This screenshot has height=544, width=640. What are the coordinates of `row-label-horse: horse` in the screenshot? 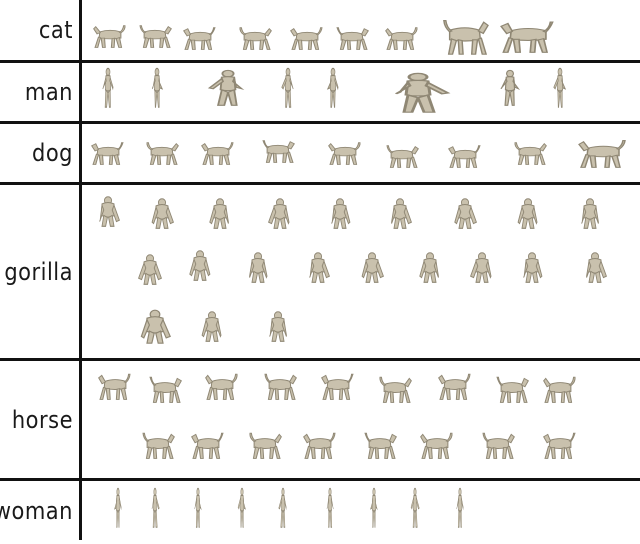 It's located at (42, 419).